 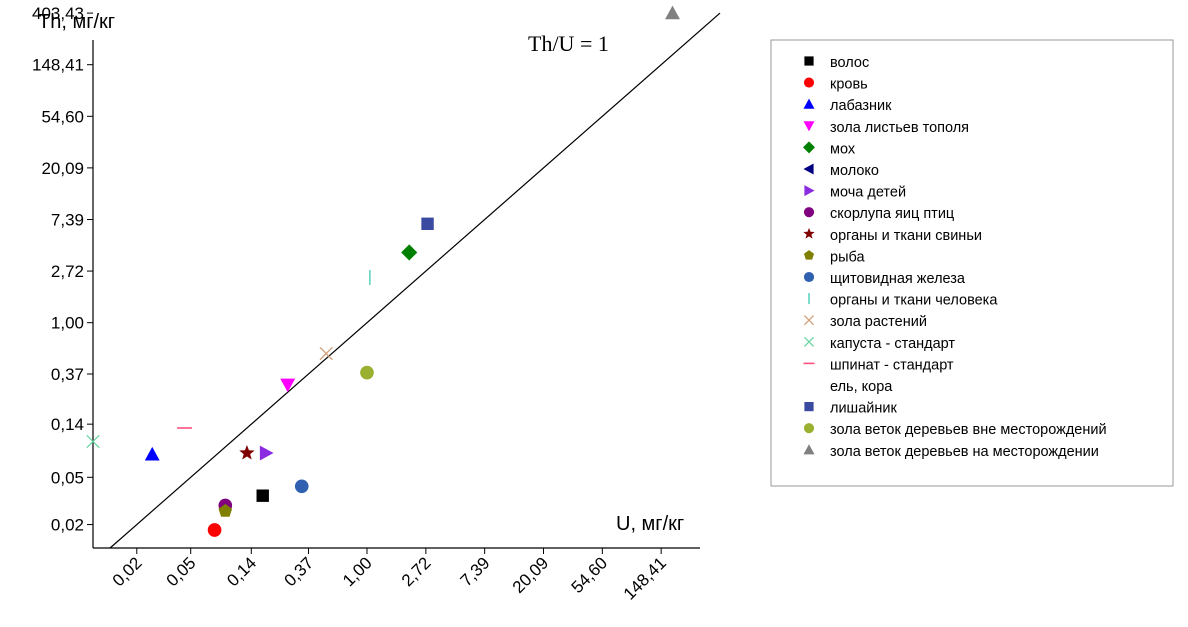 What do you see at coordinates (357, 571) in the screenshot?
I see `x-tick-label: 1,00` at bounding box center [357, 571].